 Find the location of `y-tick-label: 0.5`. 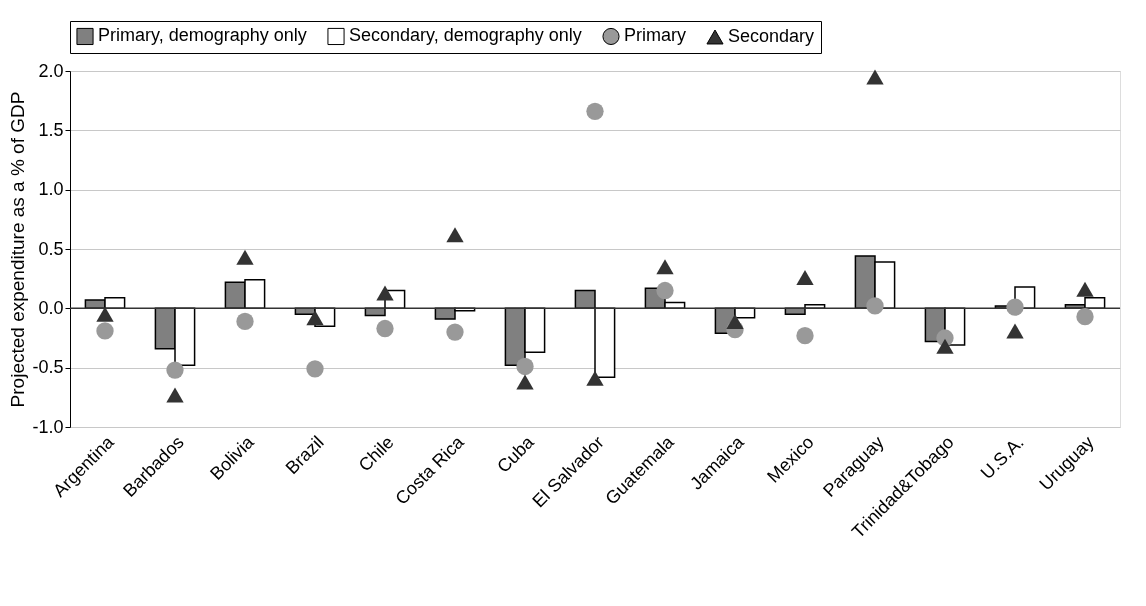

y-tick-label: 0.5 is located at coordinates (51, 248).